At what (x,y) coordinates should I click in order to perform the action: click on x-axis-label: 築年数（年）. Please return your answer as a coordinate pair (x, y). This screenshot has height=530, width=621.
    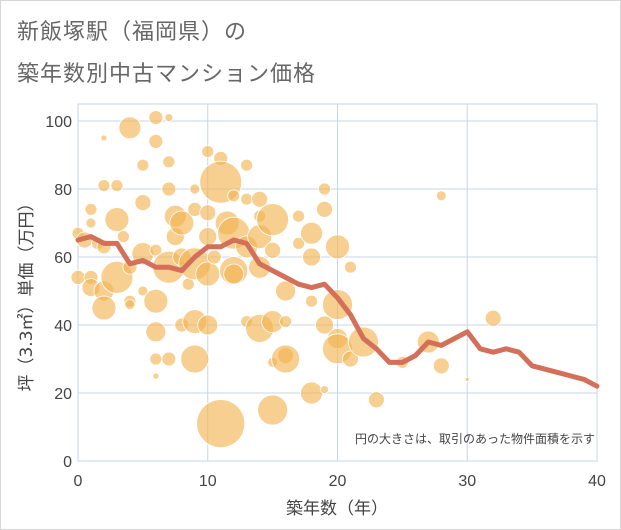
    Looking at the image, I should click on (337, 509).